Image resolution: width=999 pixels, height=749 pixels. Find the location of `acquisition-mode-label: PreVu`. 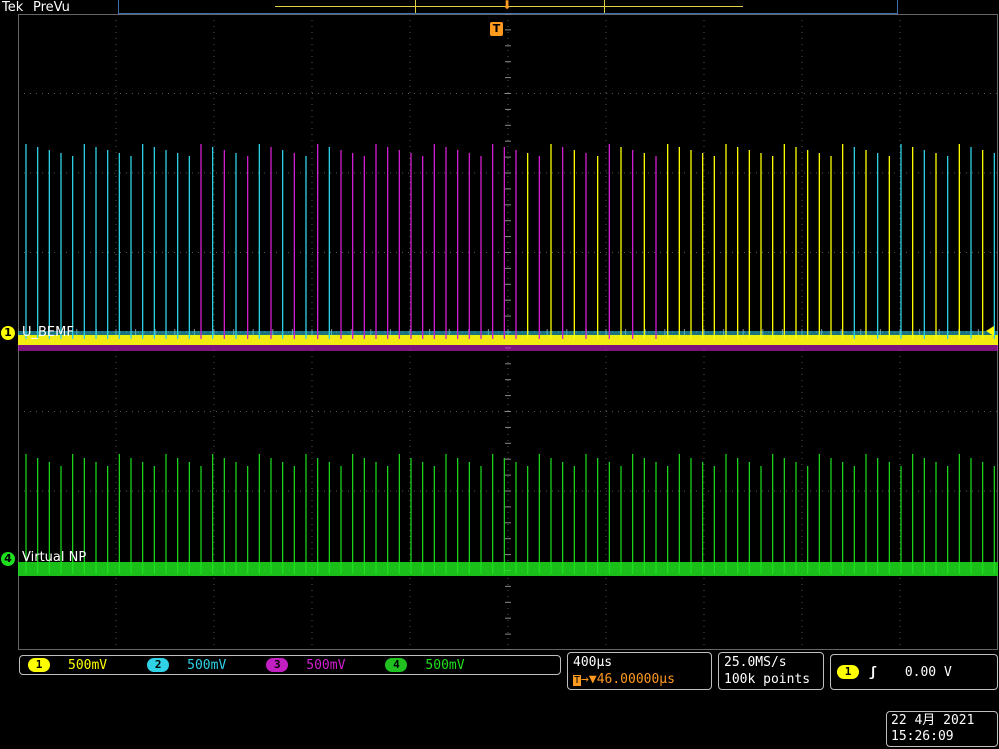

acquisition-mode-label: PreVu is located at coordinates (51, 7).